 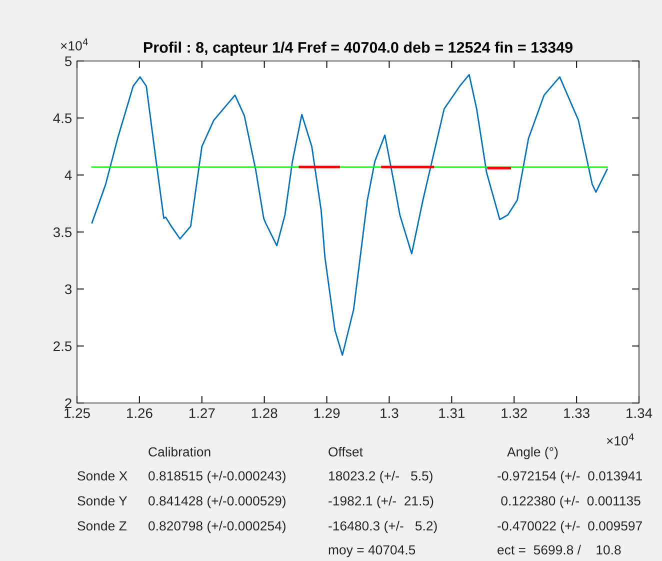 I want to click on y-tick-label: 2, so click(x=68, y=403).